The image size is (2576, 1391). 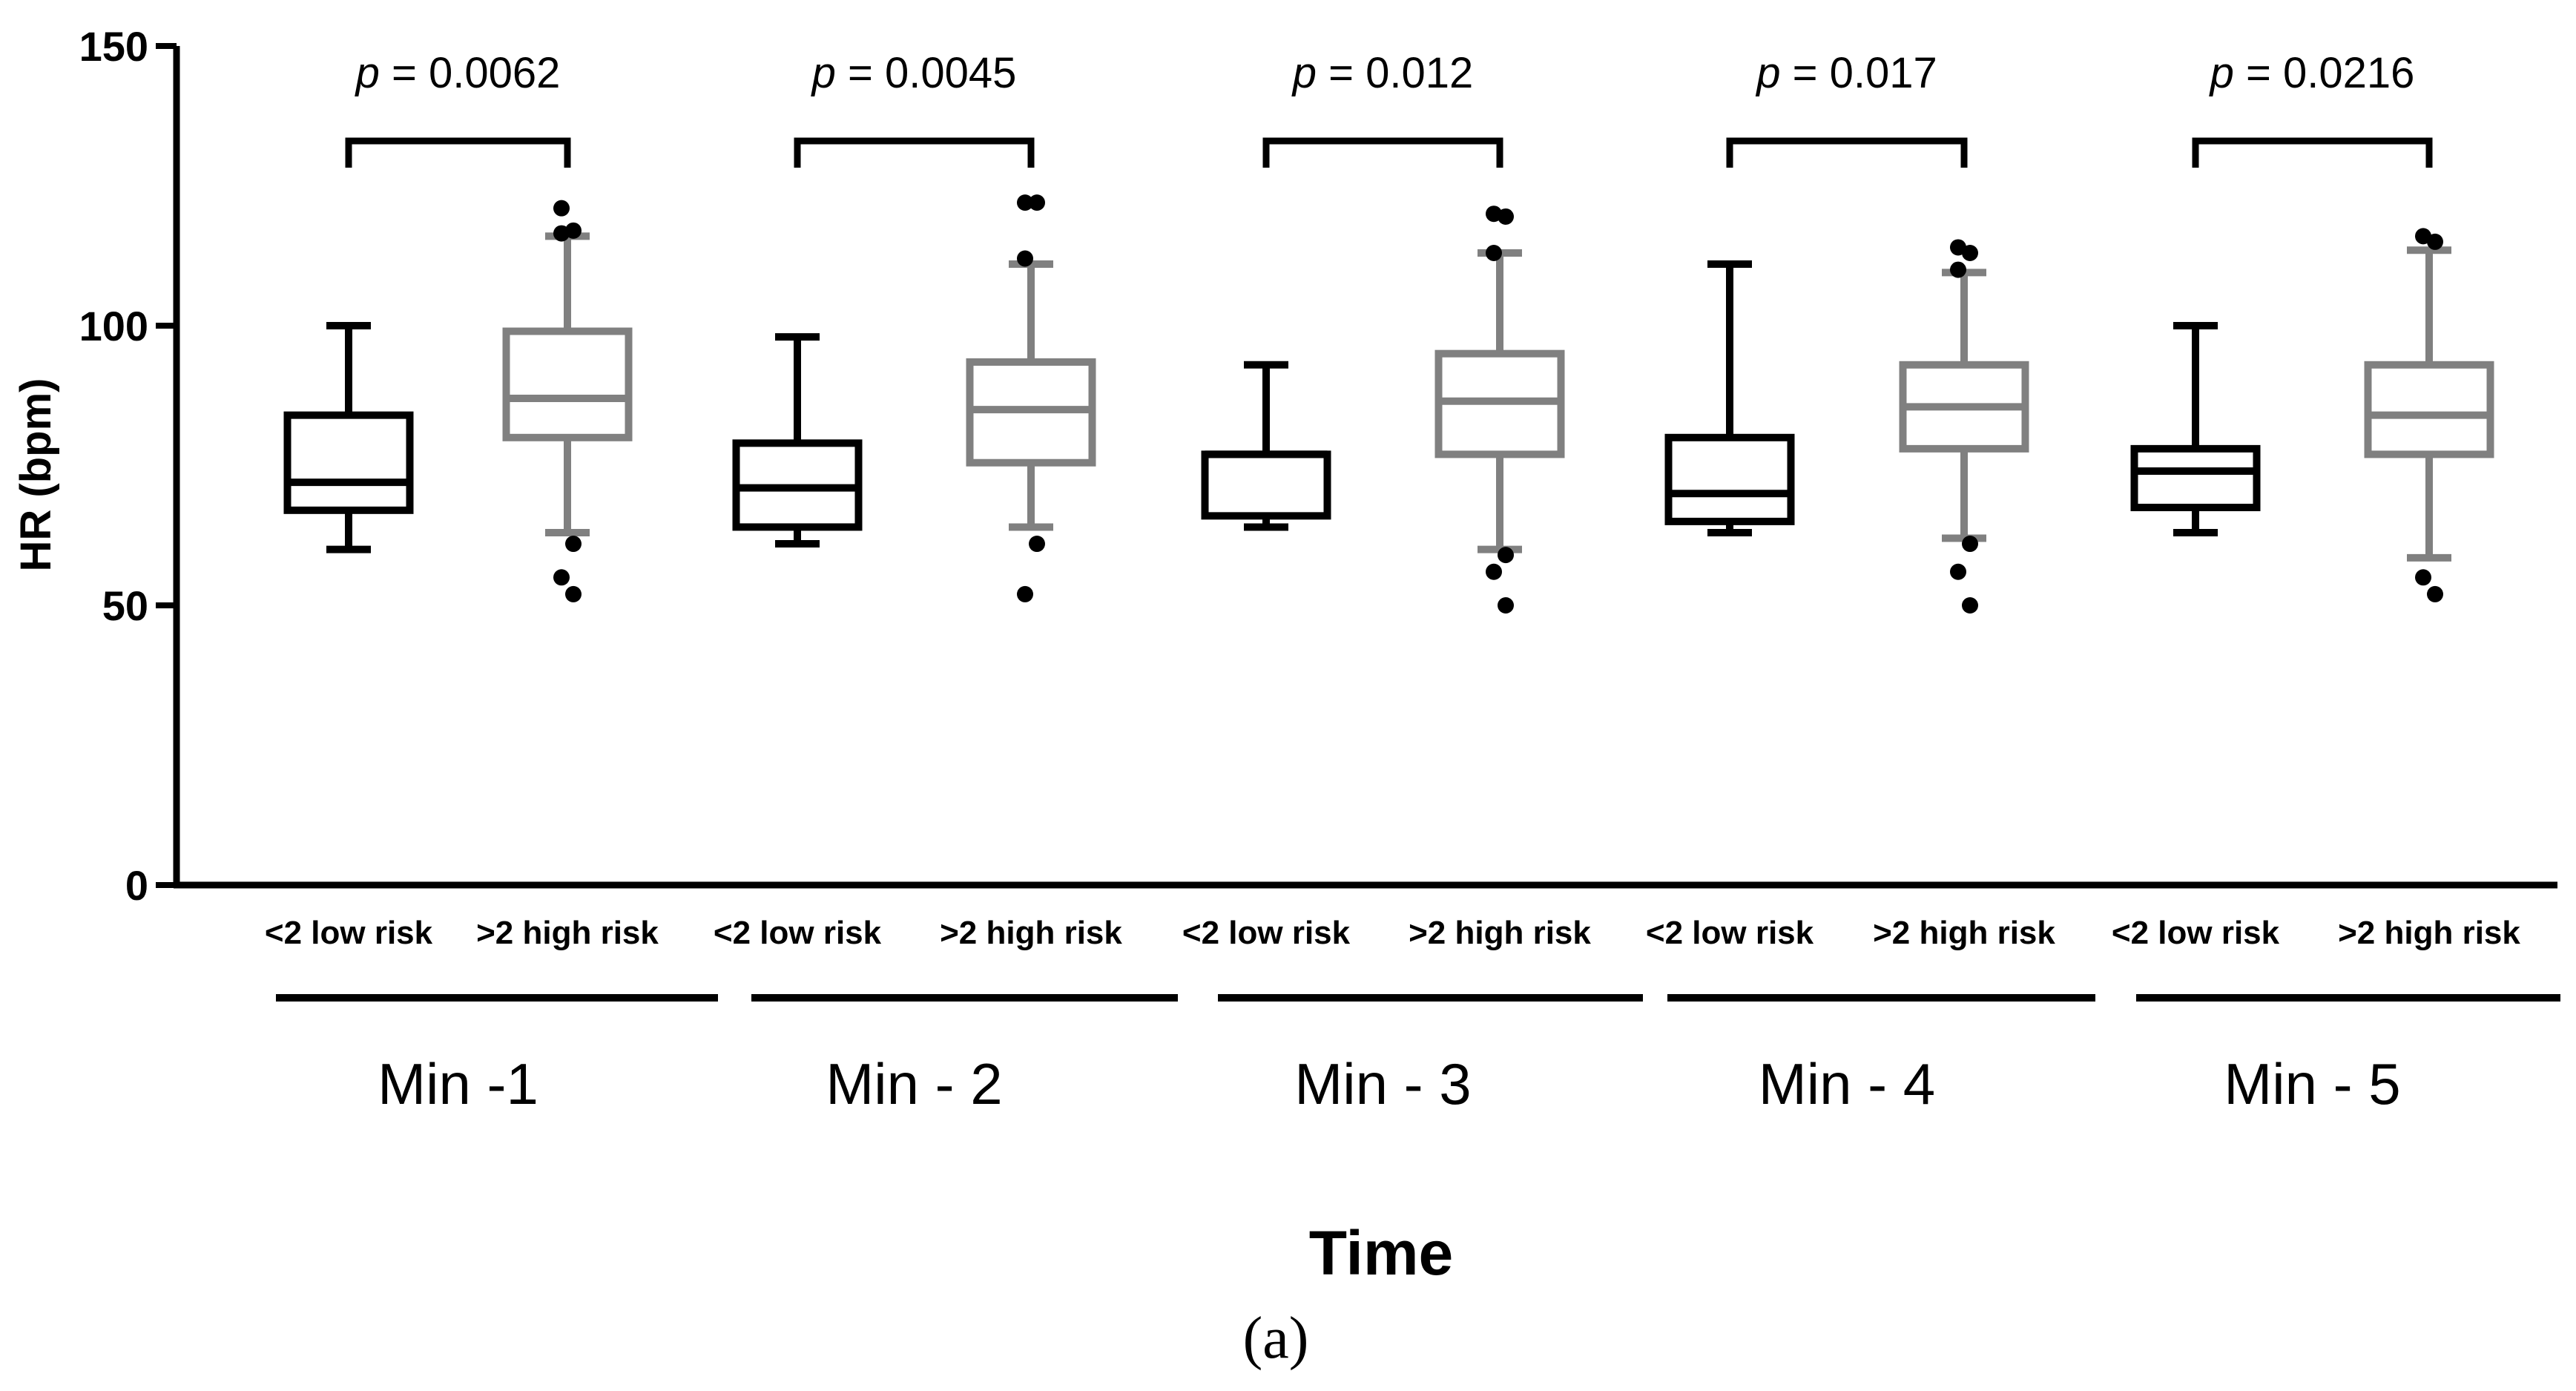 I want to click on p-value-label: p = 0.0045, so click(x=914, y=73).